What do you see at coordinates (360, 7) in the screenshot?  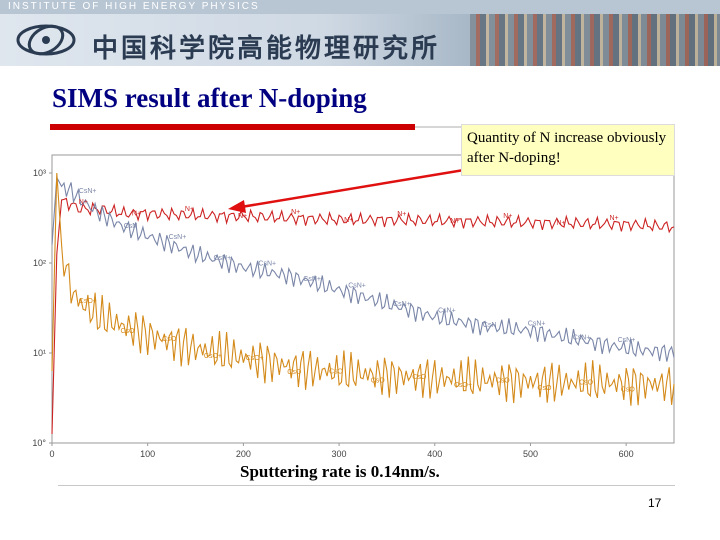 I see `banner-strip` at bounding box center [360, 7].